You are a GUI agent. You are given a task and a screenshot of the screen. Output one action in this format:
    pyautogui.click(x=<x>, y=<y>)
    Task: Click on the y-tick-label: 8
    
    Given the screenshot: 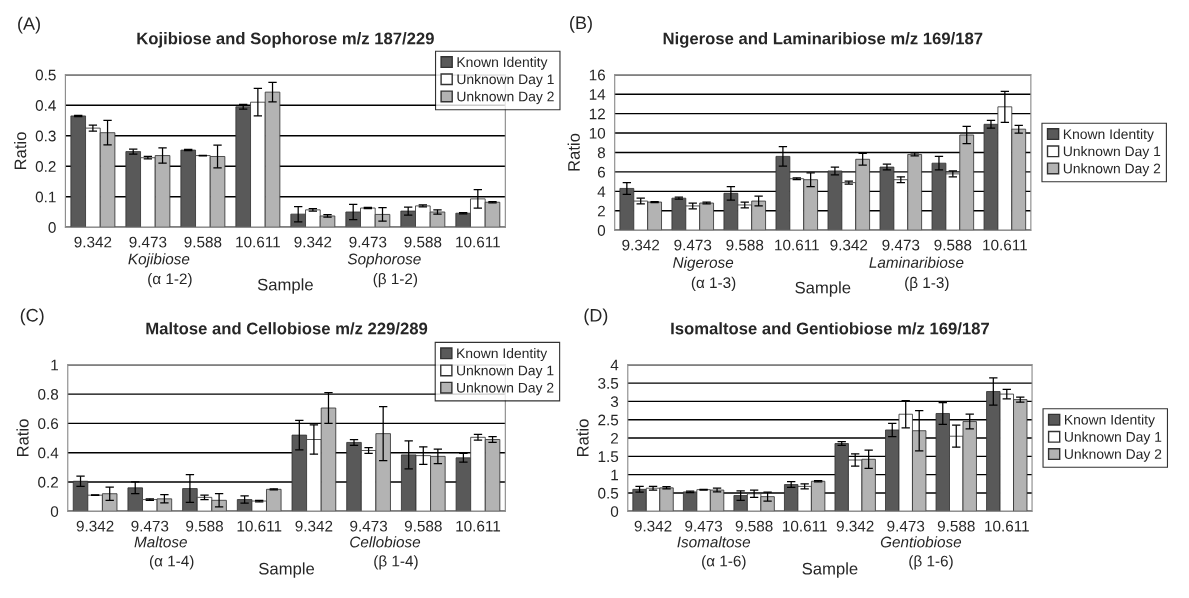 What is the action you would take?
    pyautogui.click(x=601, y=153)
    